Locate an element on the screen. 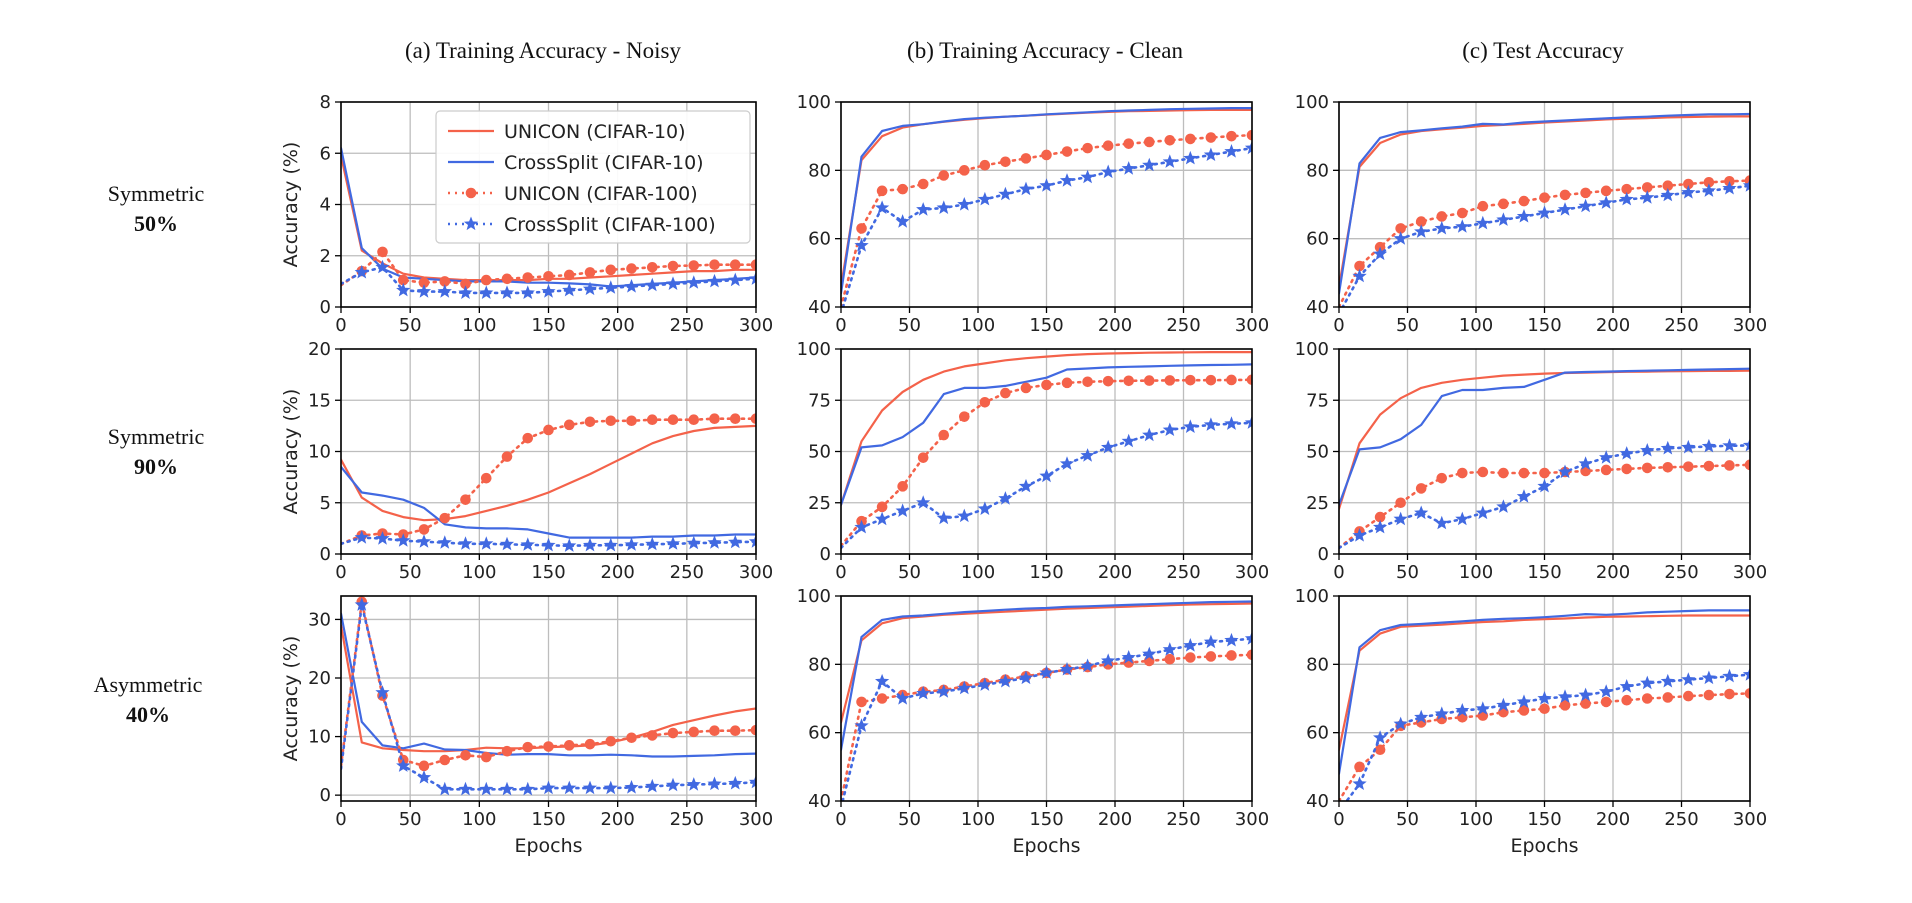  legend-label-1: CrossSplit (CIFAR-10) is located at coordinates (604, 163).